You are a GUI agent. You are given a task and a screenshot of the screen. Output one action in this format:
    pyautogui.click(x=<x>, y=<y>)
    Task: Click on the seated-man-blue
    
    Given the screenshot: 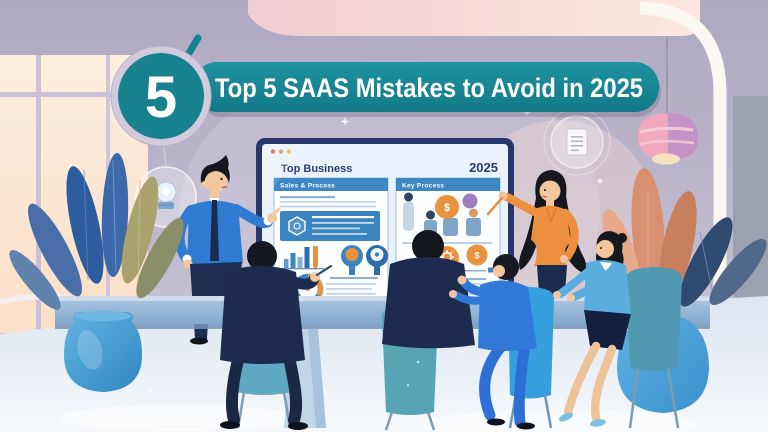 What is the action you would take?
    pyautogui.click(x=502, y=342)
    